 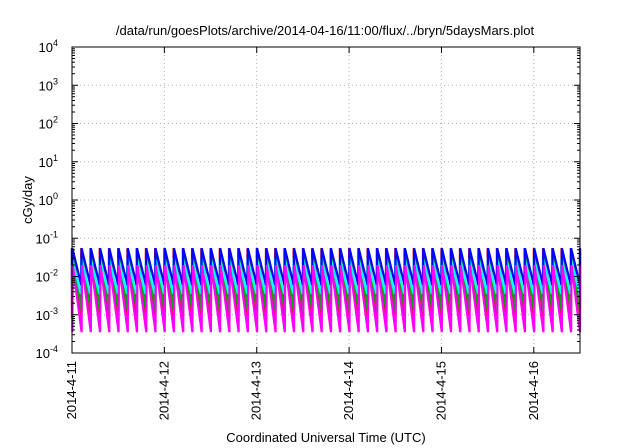 I want to click on series-line, so click(x=326, y=298).